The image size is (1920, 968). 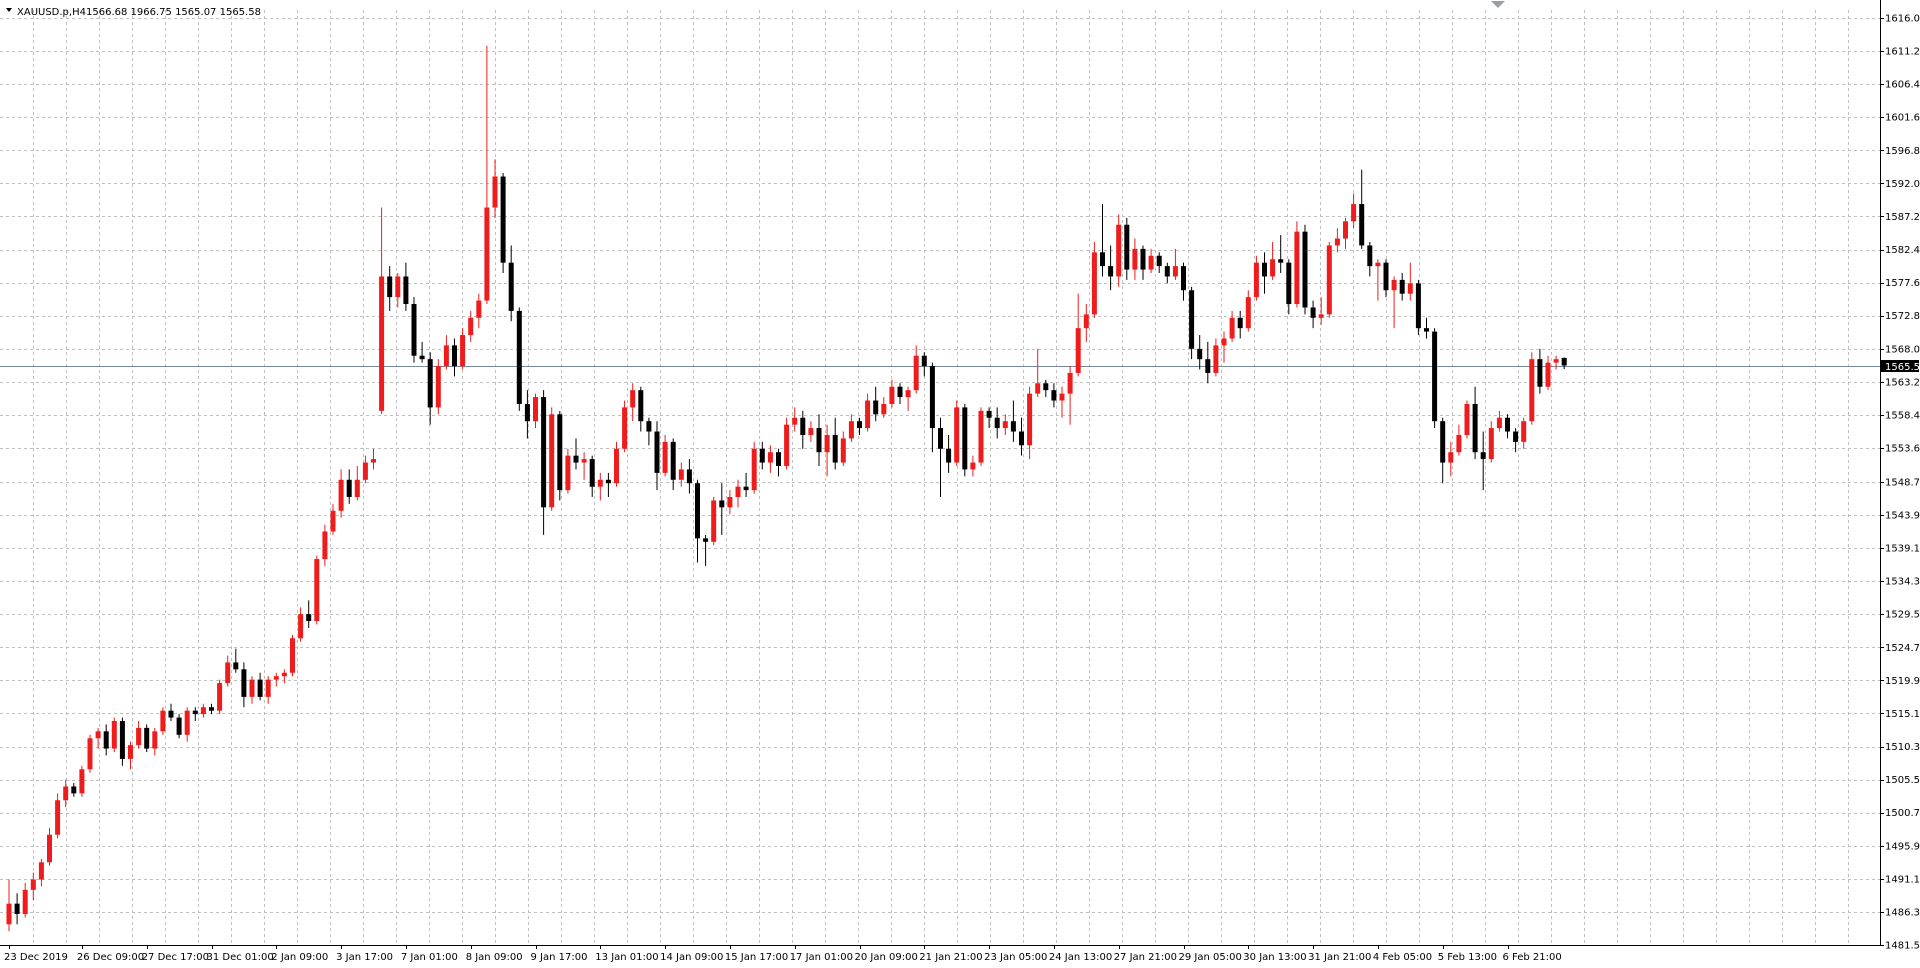 I want to click on y-tick-label: 1495.90, so click(x=1902, y=846).